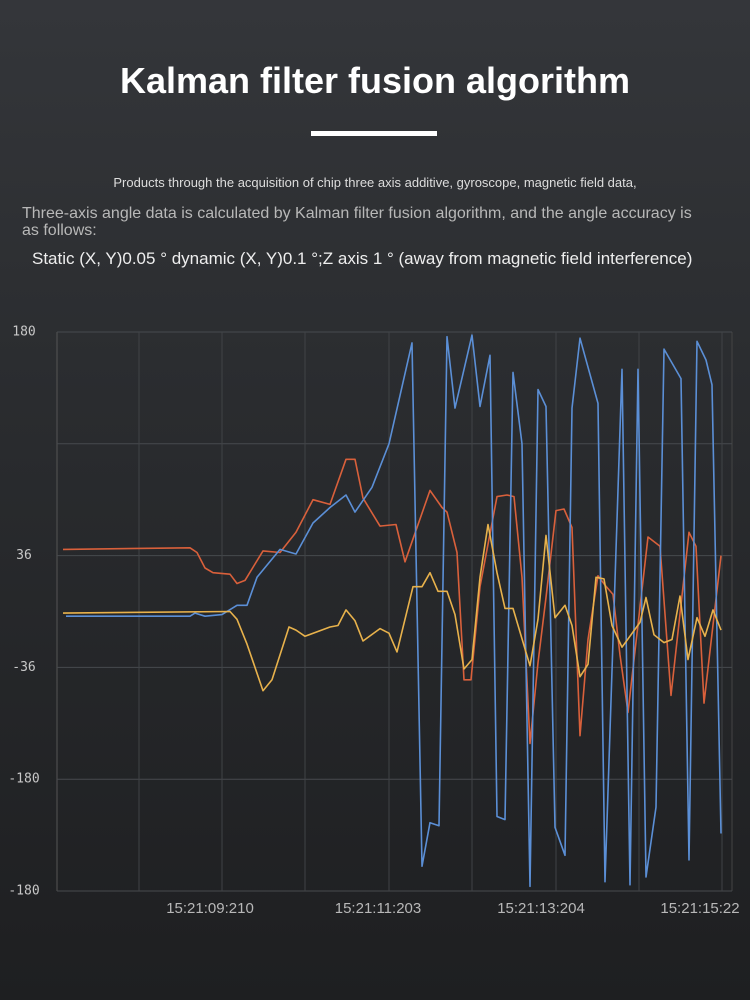 Image resolution: width=750 pixels, height=1000 pixels. What do you see at coordinates (378, 908) in the screenshot?
I see `x-tick-label: 15:21:11:203` at bounding box center [378, 908].